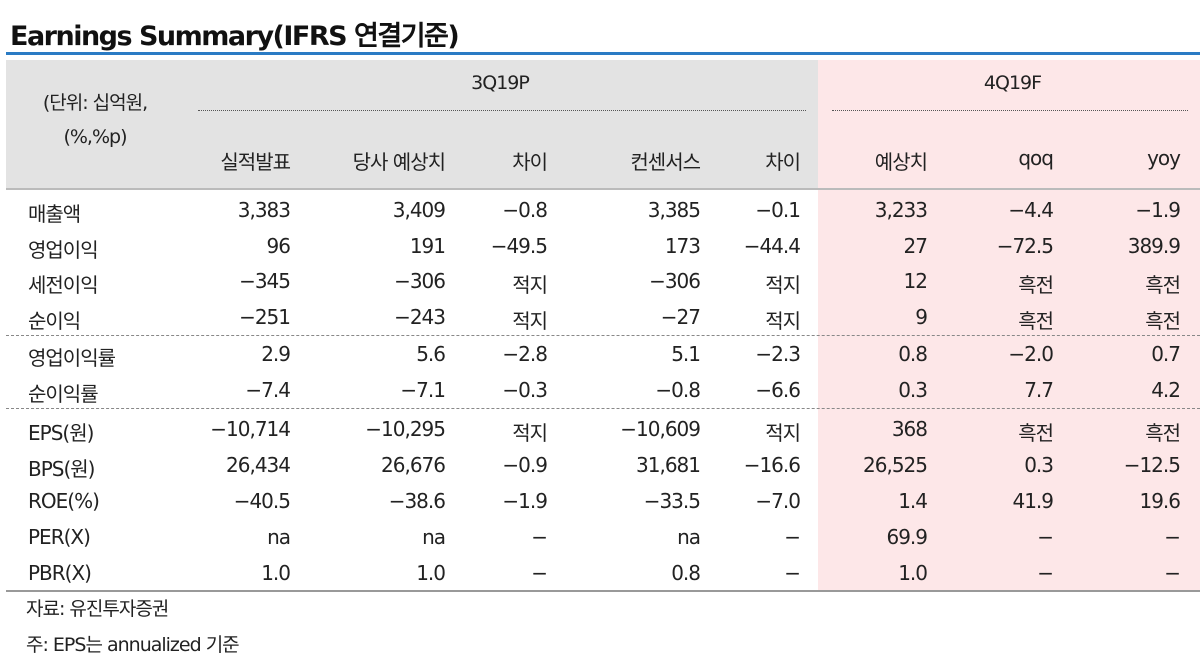 The image size is (1200, 657). I want to click on table-row: 매출액 3,383 3,409 −0.8 3,385 −0.1 3,233 −4.4 −1.9, so click(600, 210).